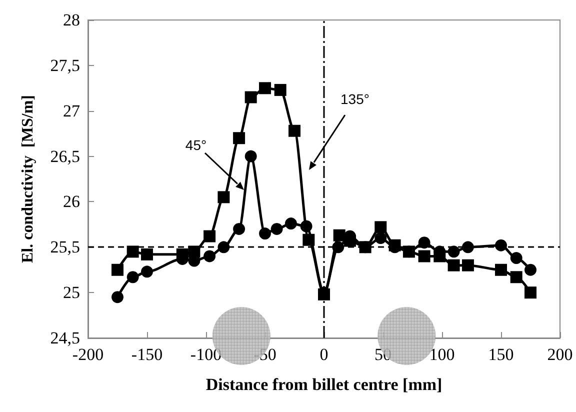 The width and height of the screenshot is (576, 412). What do you see at coordinates (196, 145) in the screenshot?
I see `annotation: 45°` at bounding box center [196, 145].